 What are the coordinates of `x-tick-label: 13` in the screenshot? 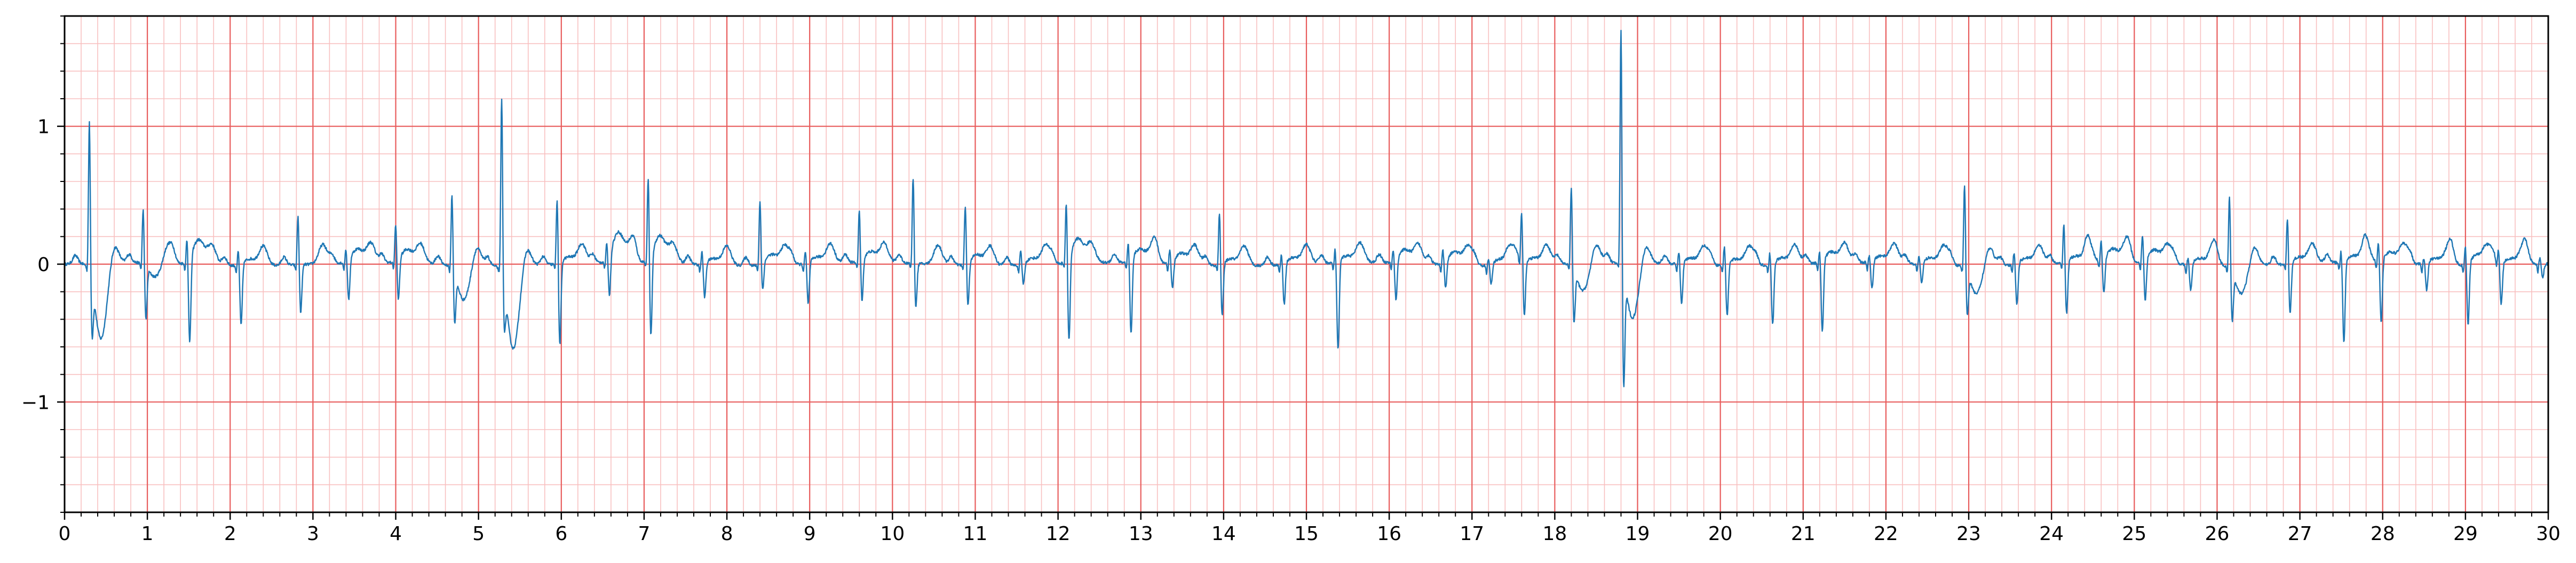 It's located at (1141, 534).